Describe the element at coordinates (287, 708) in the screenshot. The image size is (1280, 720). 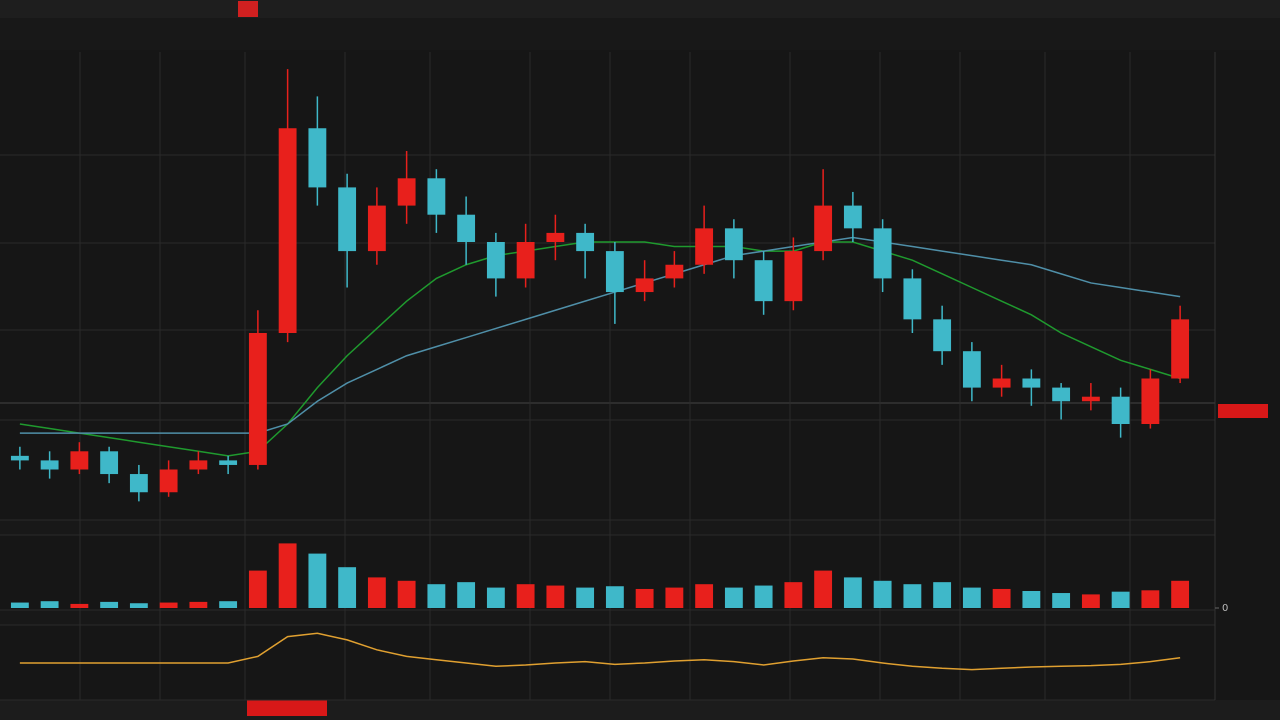
I see `date-cursor` at that location.